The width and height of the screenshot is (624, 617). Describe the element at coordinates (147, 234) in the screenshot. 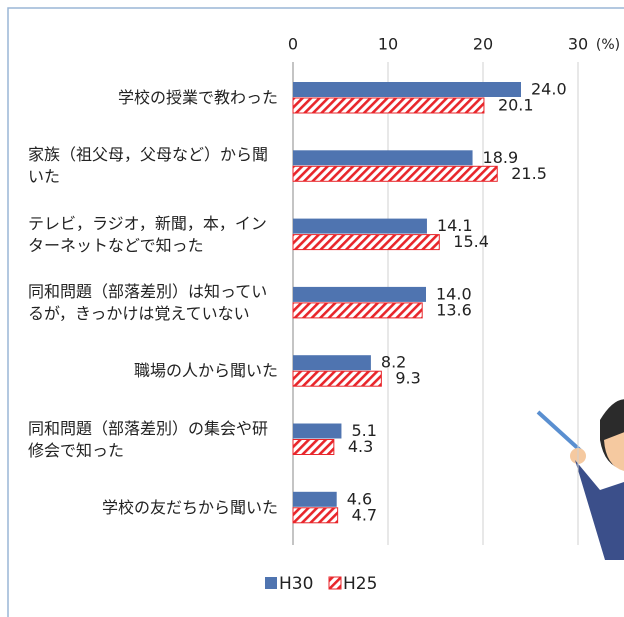

I see `y-tick-label: テレビ，ラジオ，新聞，本，インターネットなどで知った` at that location.